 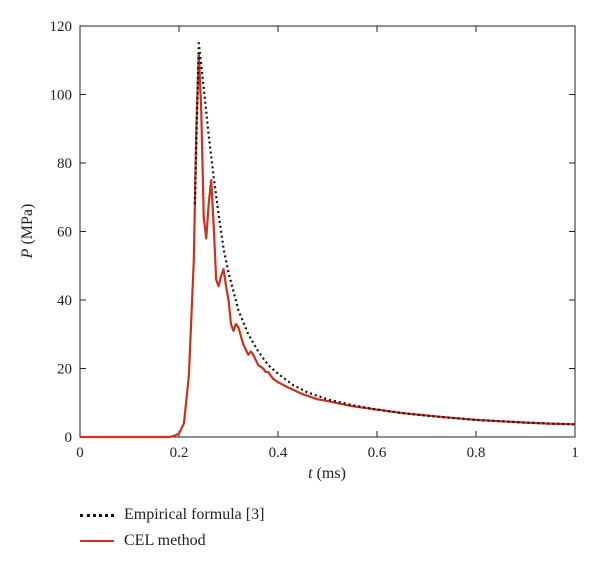 I want to click on x-tick-label: 0.6, so click(x=377, y=453).